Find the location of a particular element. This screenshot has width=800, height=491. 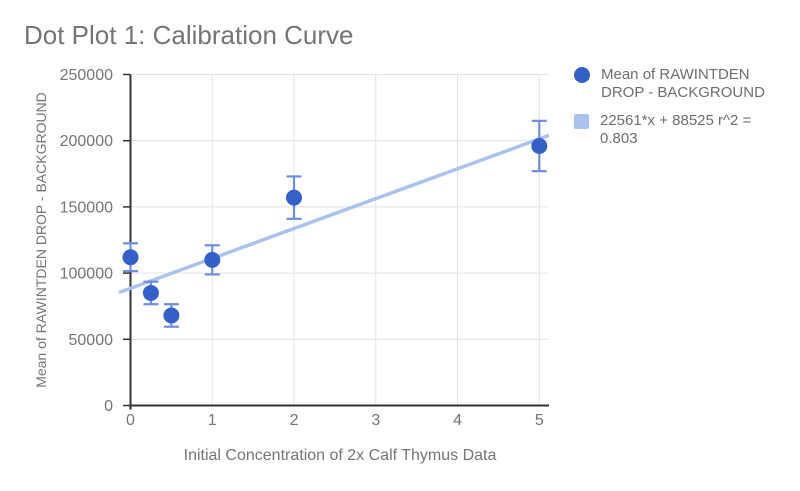

y-tick-label: 50000 is located at coordinates (91, 340).